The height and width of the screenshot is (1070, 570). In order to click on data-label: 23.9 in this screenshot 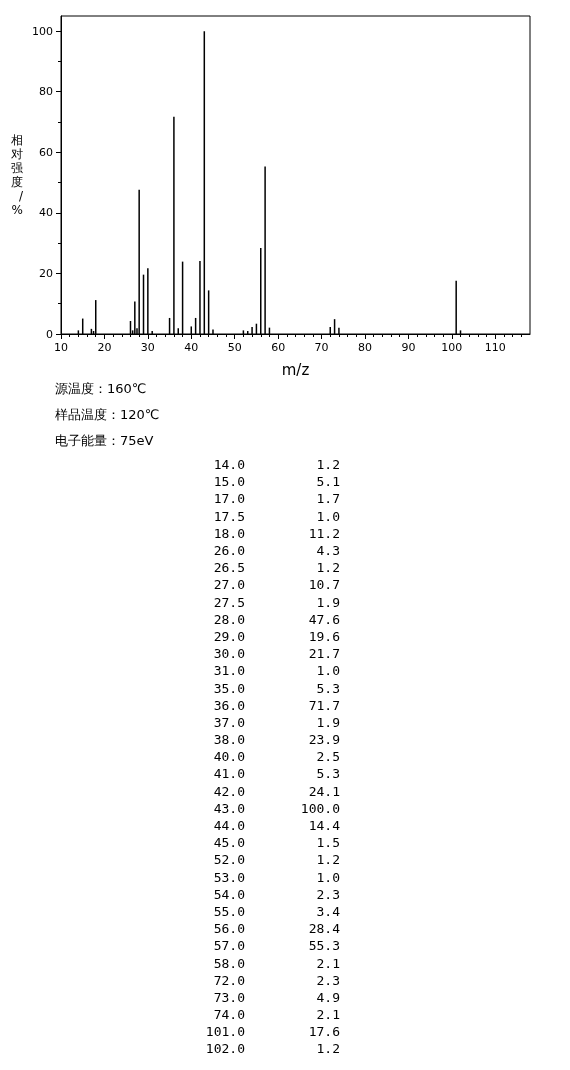, I will do `click(323, 740)`.